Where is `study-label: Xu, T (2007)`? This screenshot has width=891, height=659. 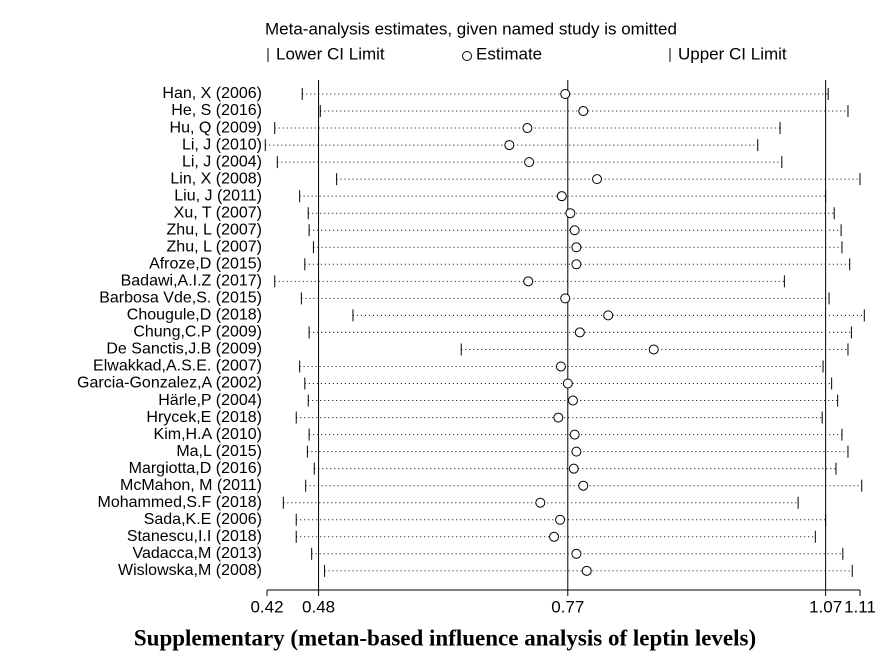 study-label: Xu, T (2007) is located at coordinates (218, 212).